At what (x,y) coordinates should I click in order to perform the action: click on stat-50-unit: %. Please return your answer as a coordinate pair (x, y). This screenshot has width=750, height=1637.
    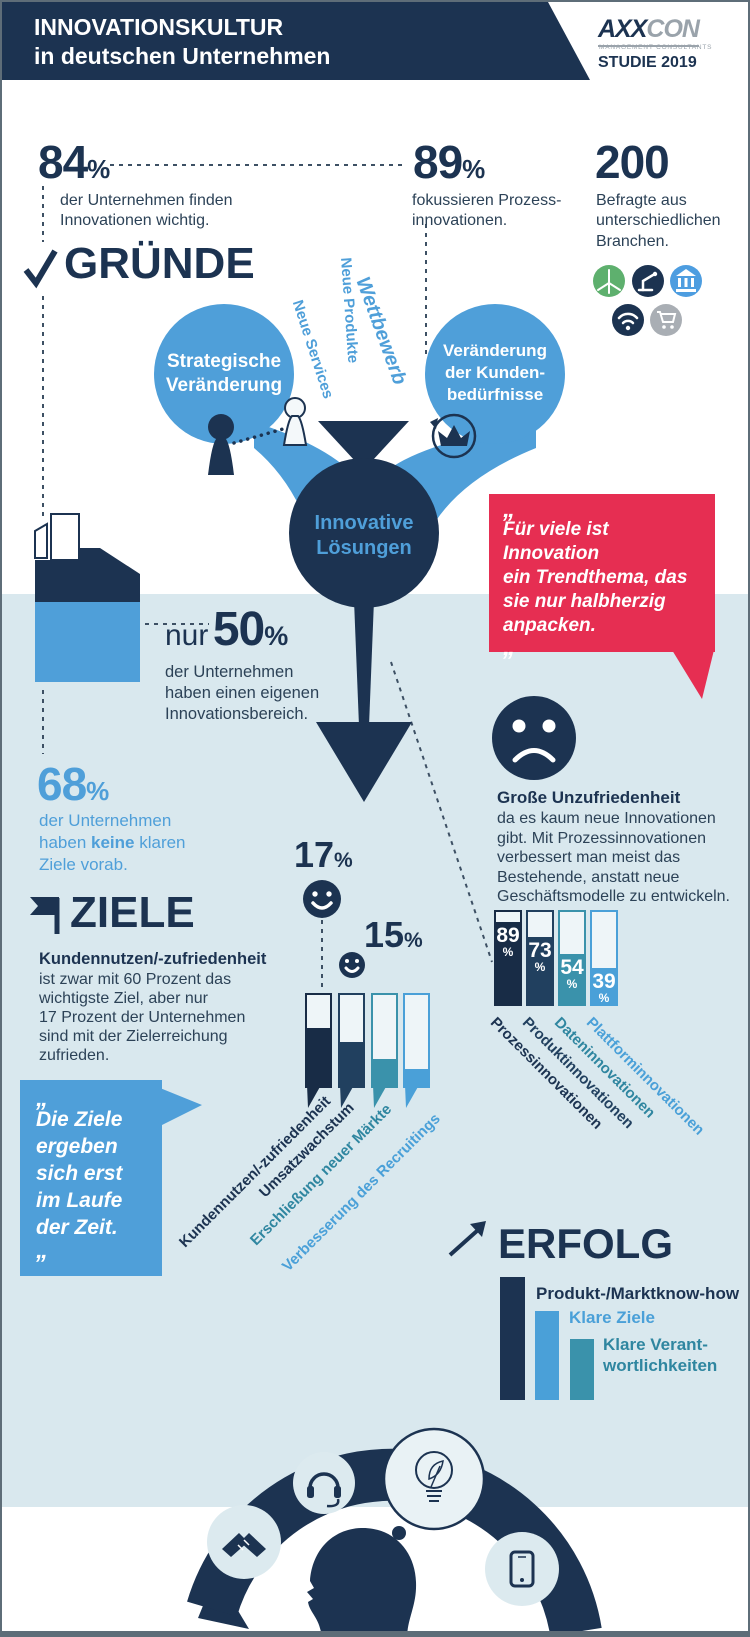
    Looking at the image, I should click on (276, 636).